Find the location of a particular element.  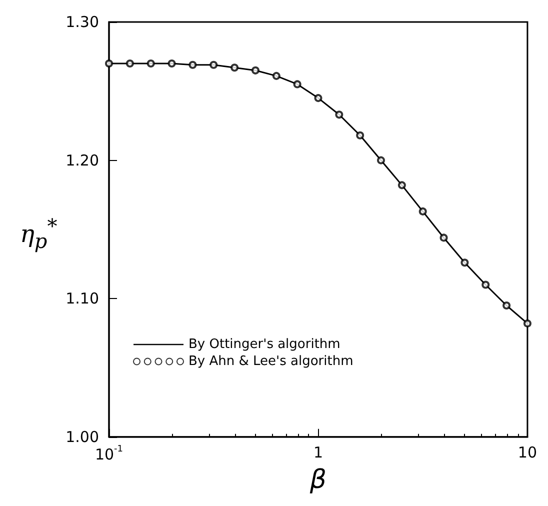

legend-label: By Ahn & Lee's algorithm is located at coordinates (271, 361).